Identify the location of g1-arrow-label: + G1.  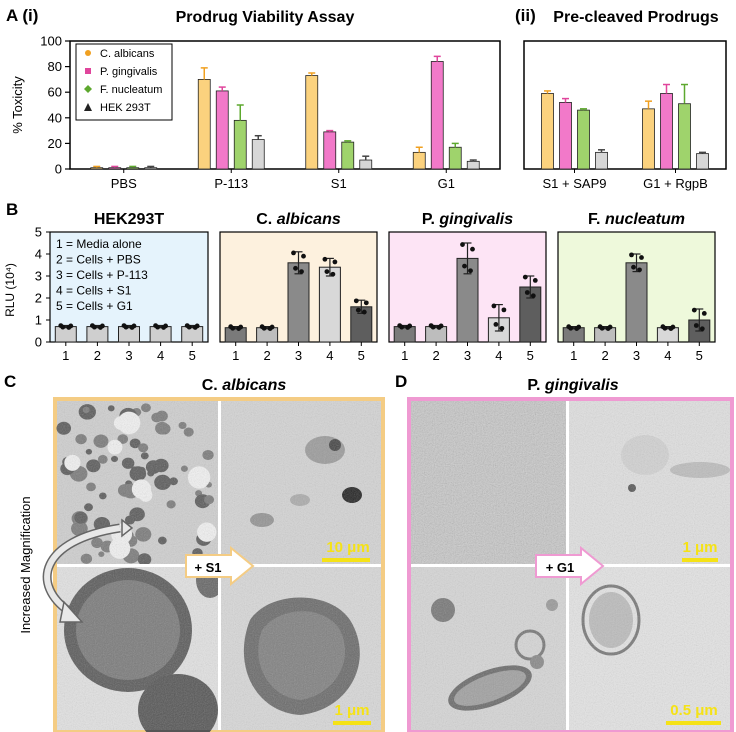
(560, 567).